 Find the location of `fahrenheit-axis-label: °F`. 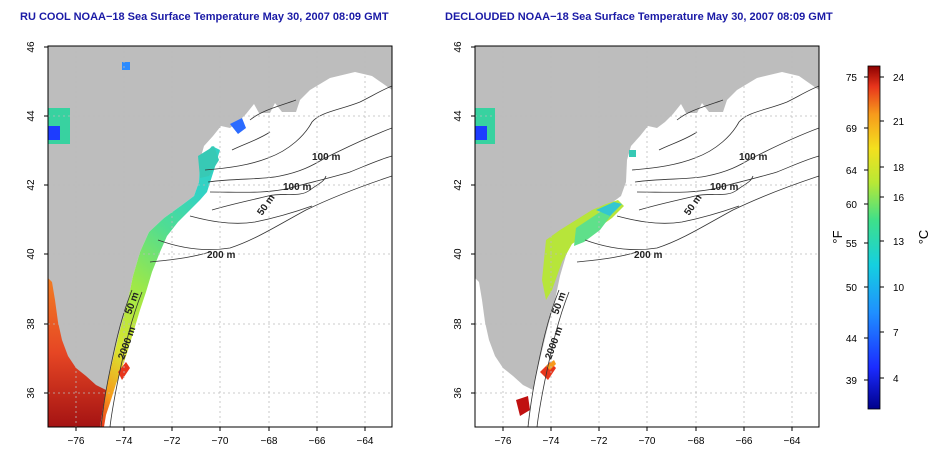

fahrenheit-axis-label: °F is located at coordinates (837, 236).